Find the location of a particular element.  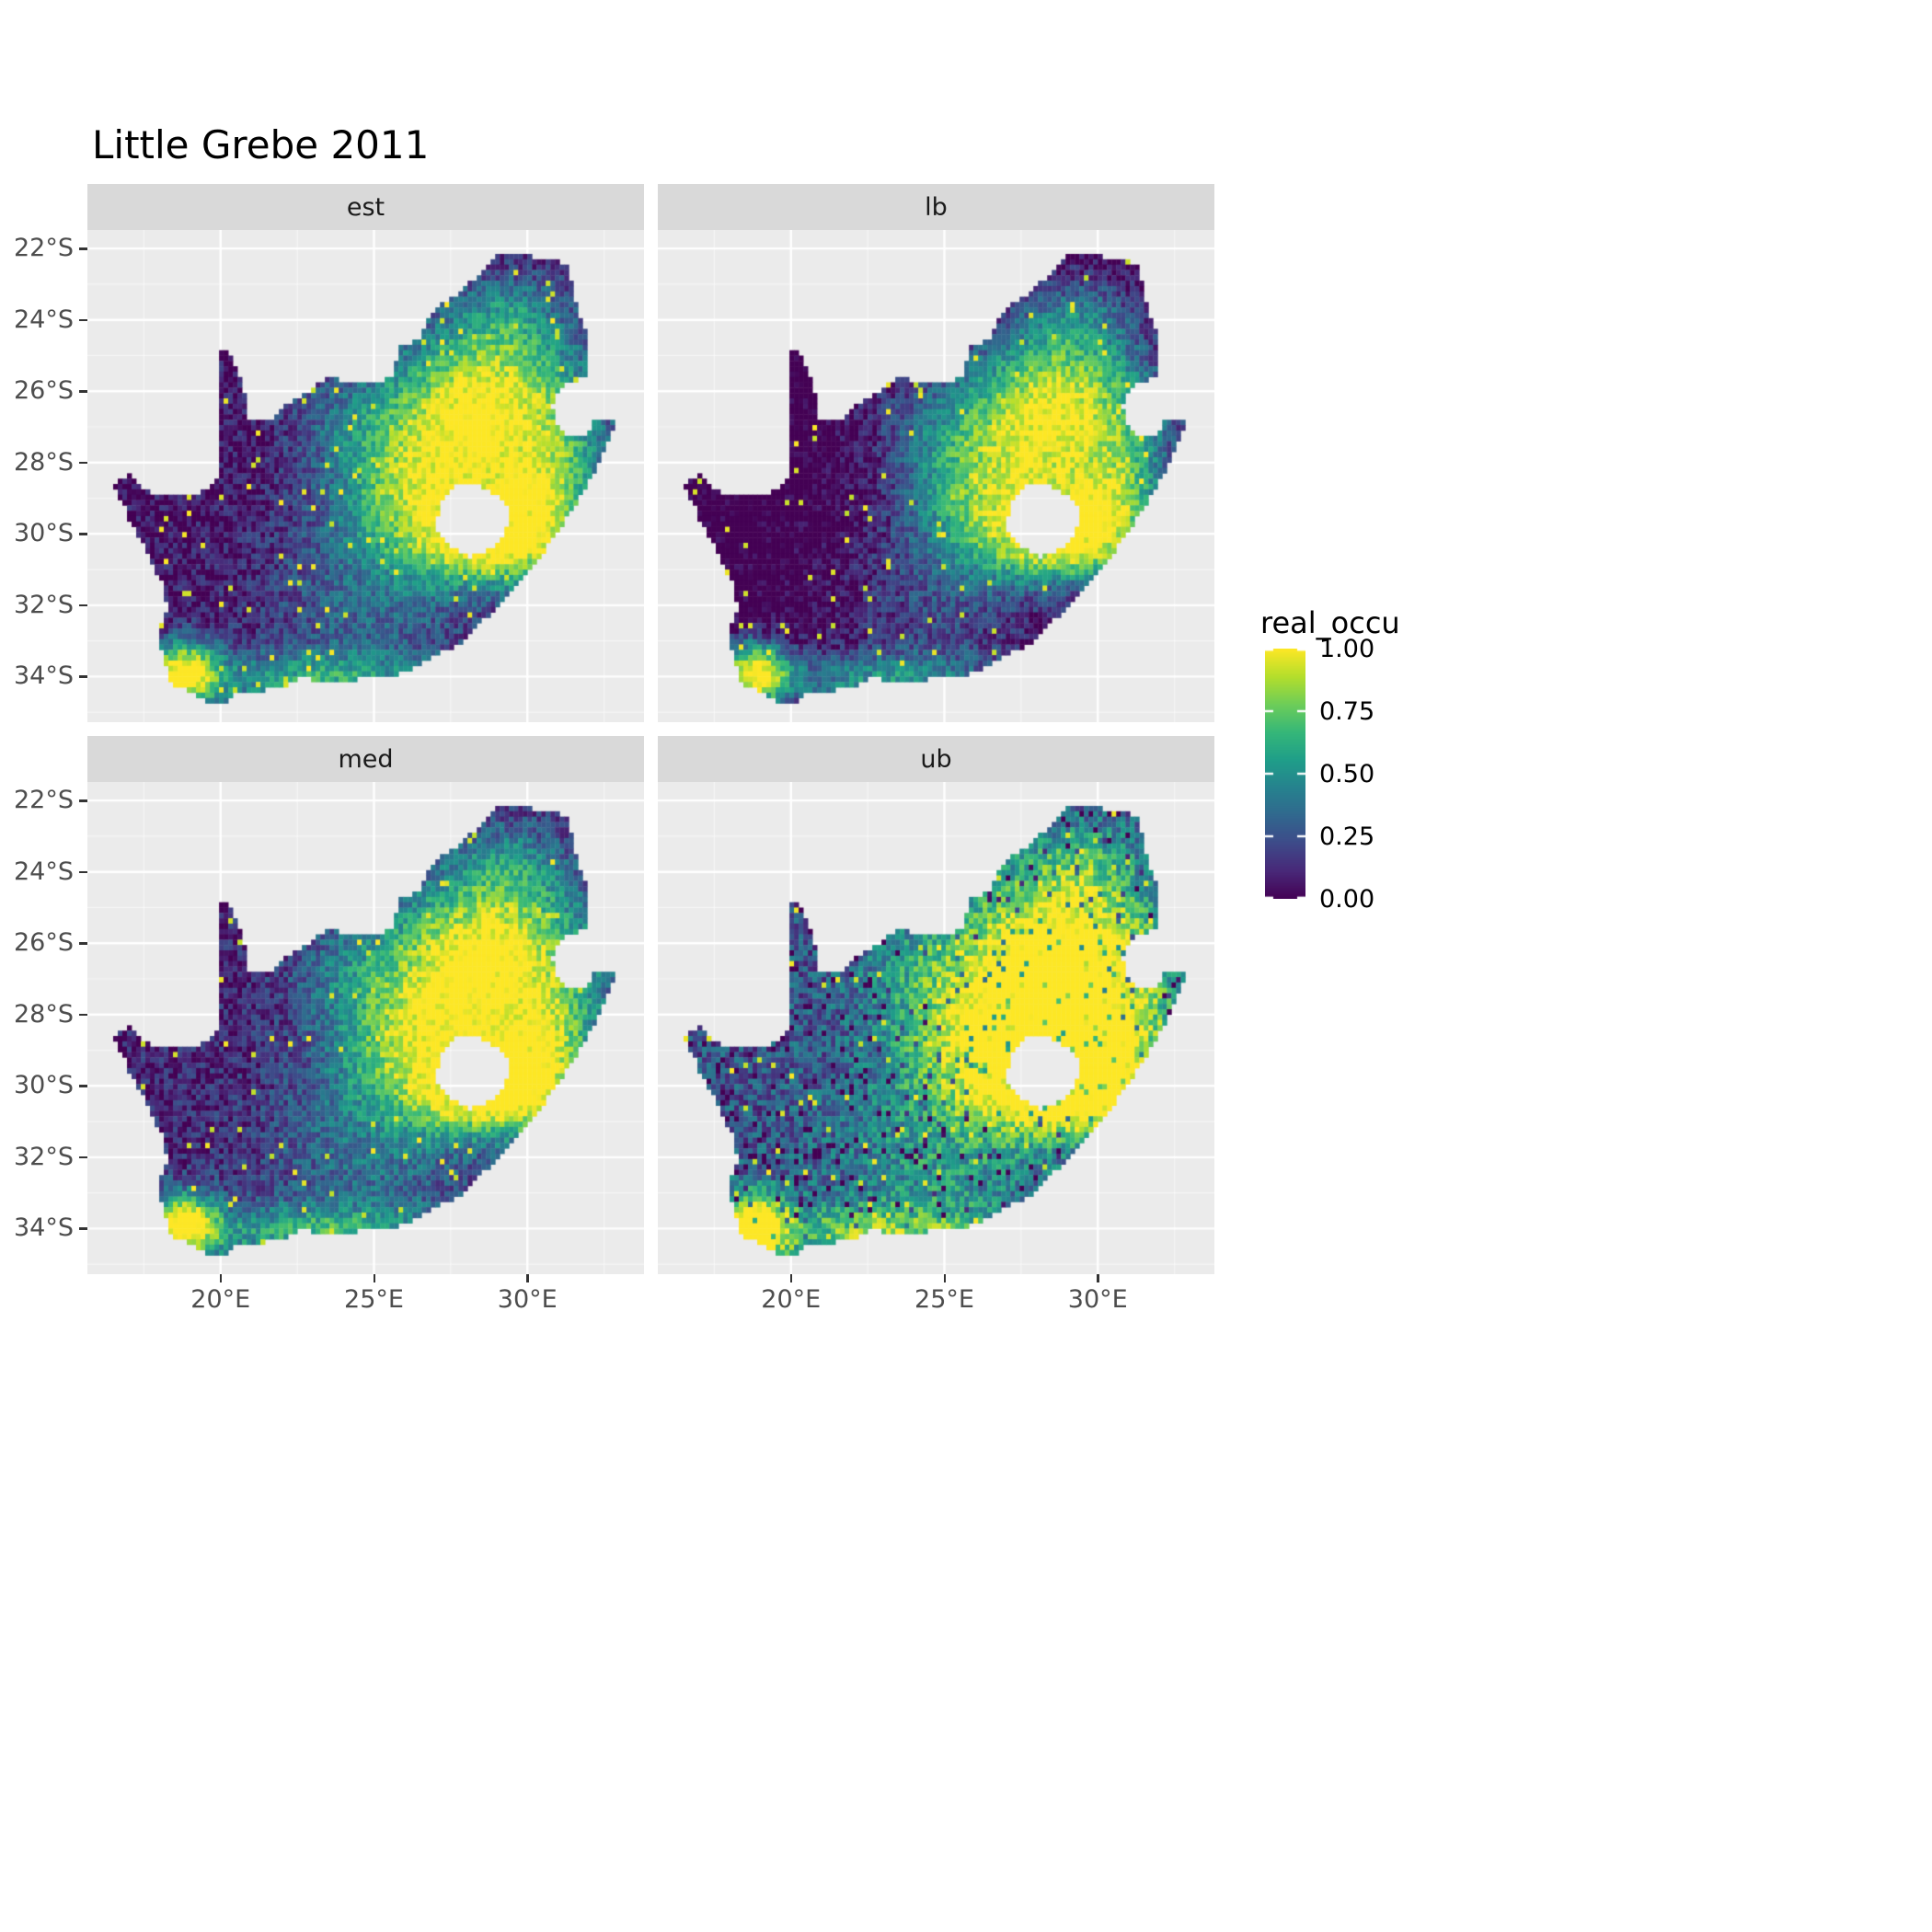

facet-strip-label: est is located at coordinates (365, 207).